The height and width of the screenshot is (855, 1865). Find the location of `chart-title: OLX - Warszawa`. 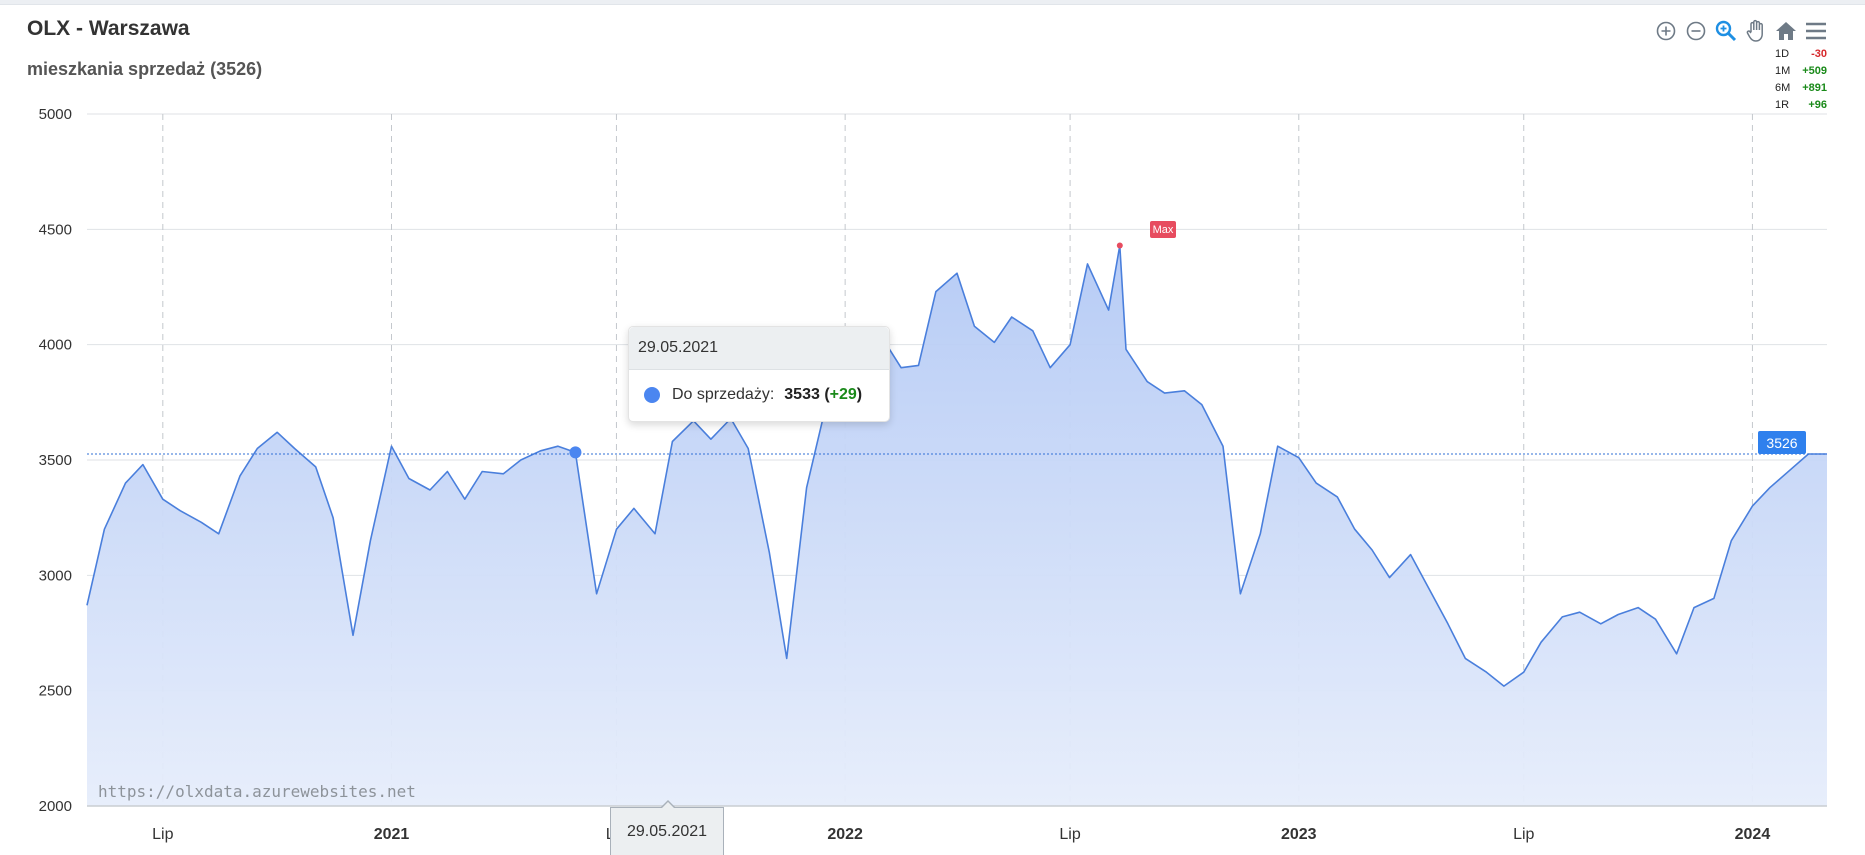

chart-title: OLX - Warszawa is located at coordinates (108, 28).